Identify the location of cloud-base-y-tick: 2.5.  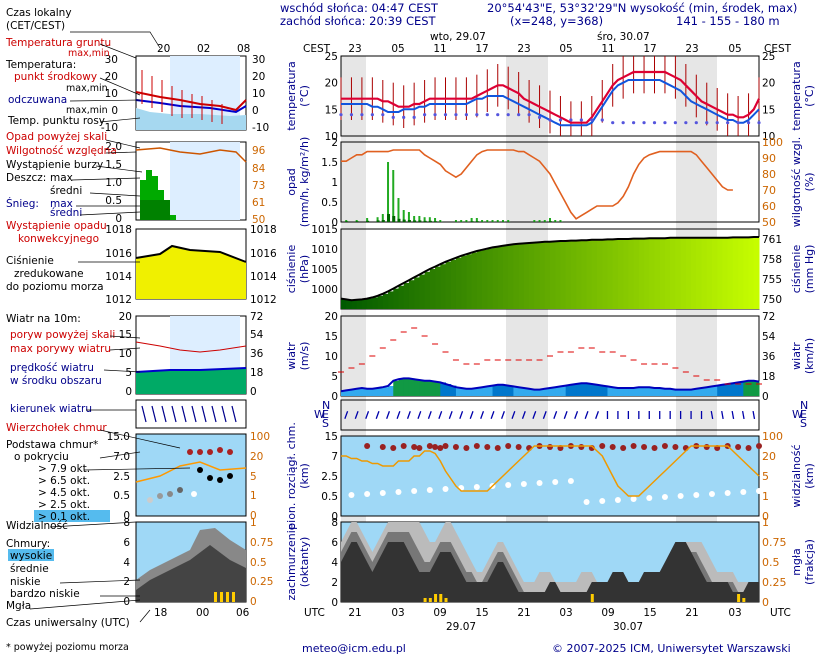
(329, 477).